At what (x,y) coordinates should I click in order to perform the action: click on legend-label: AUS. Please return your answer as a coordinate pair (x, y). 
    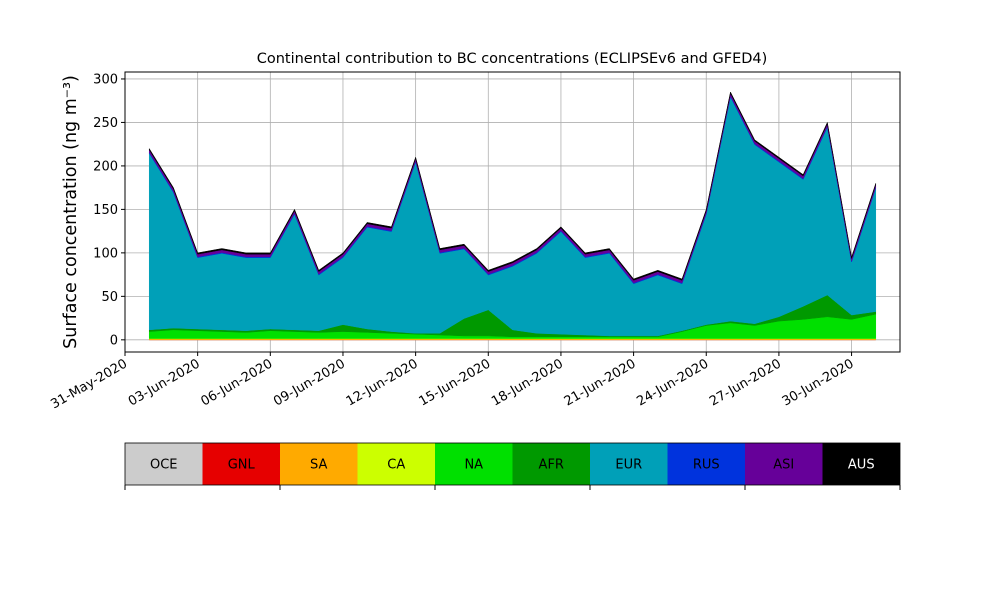
    Looking at the image, I should click on (861, 465).